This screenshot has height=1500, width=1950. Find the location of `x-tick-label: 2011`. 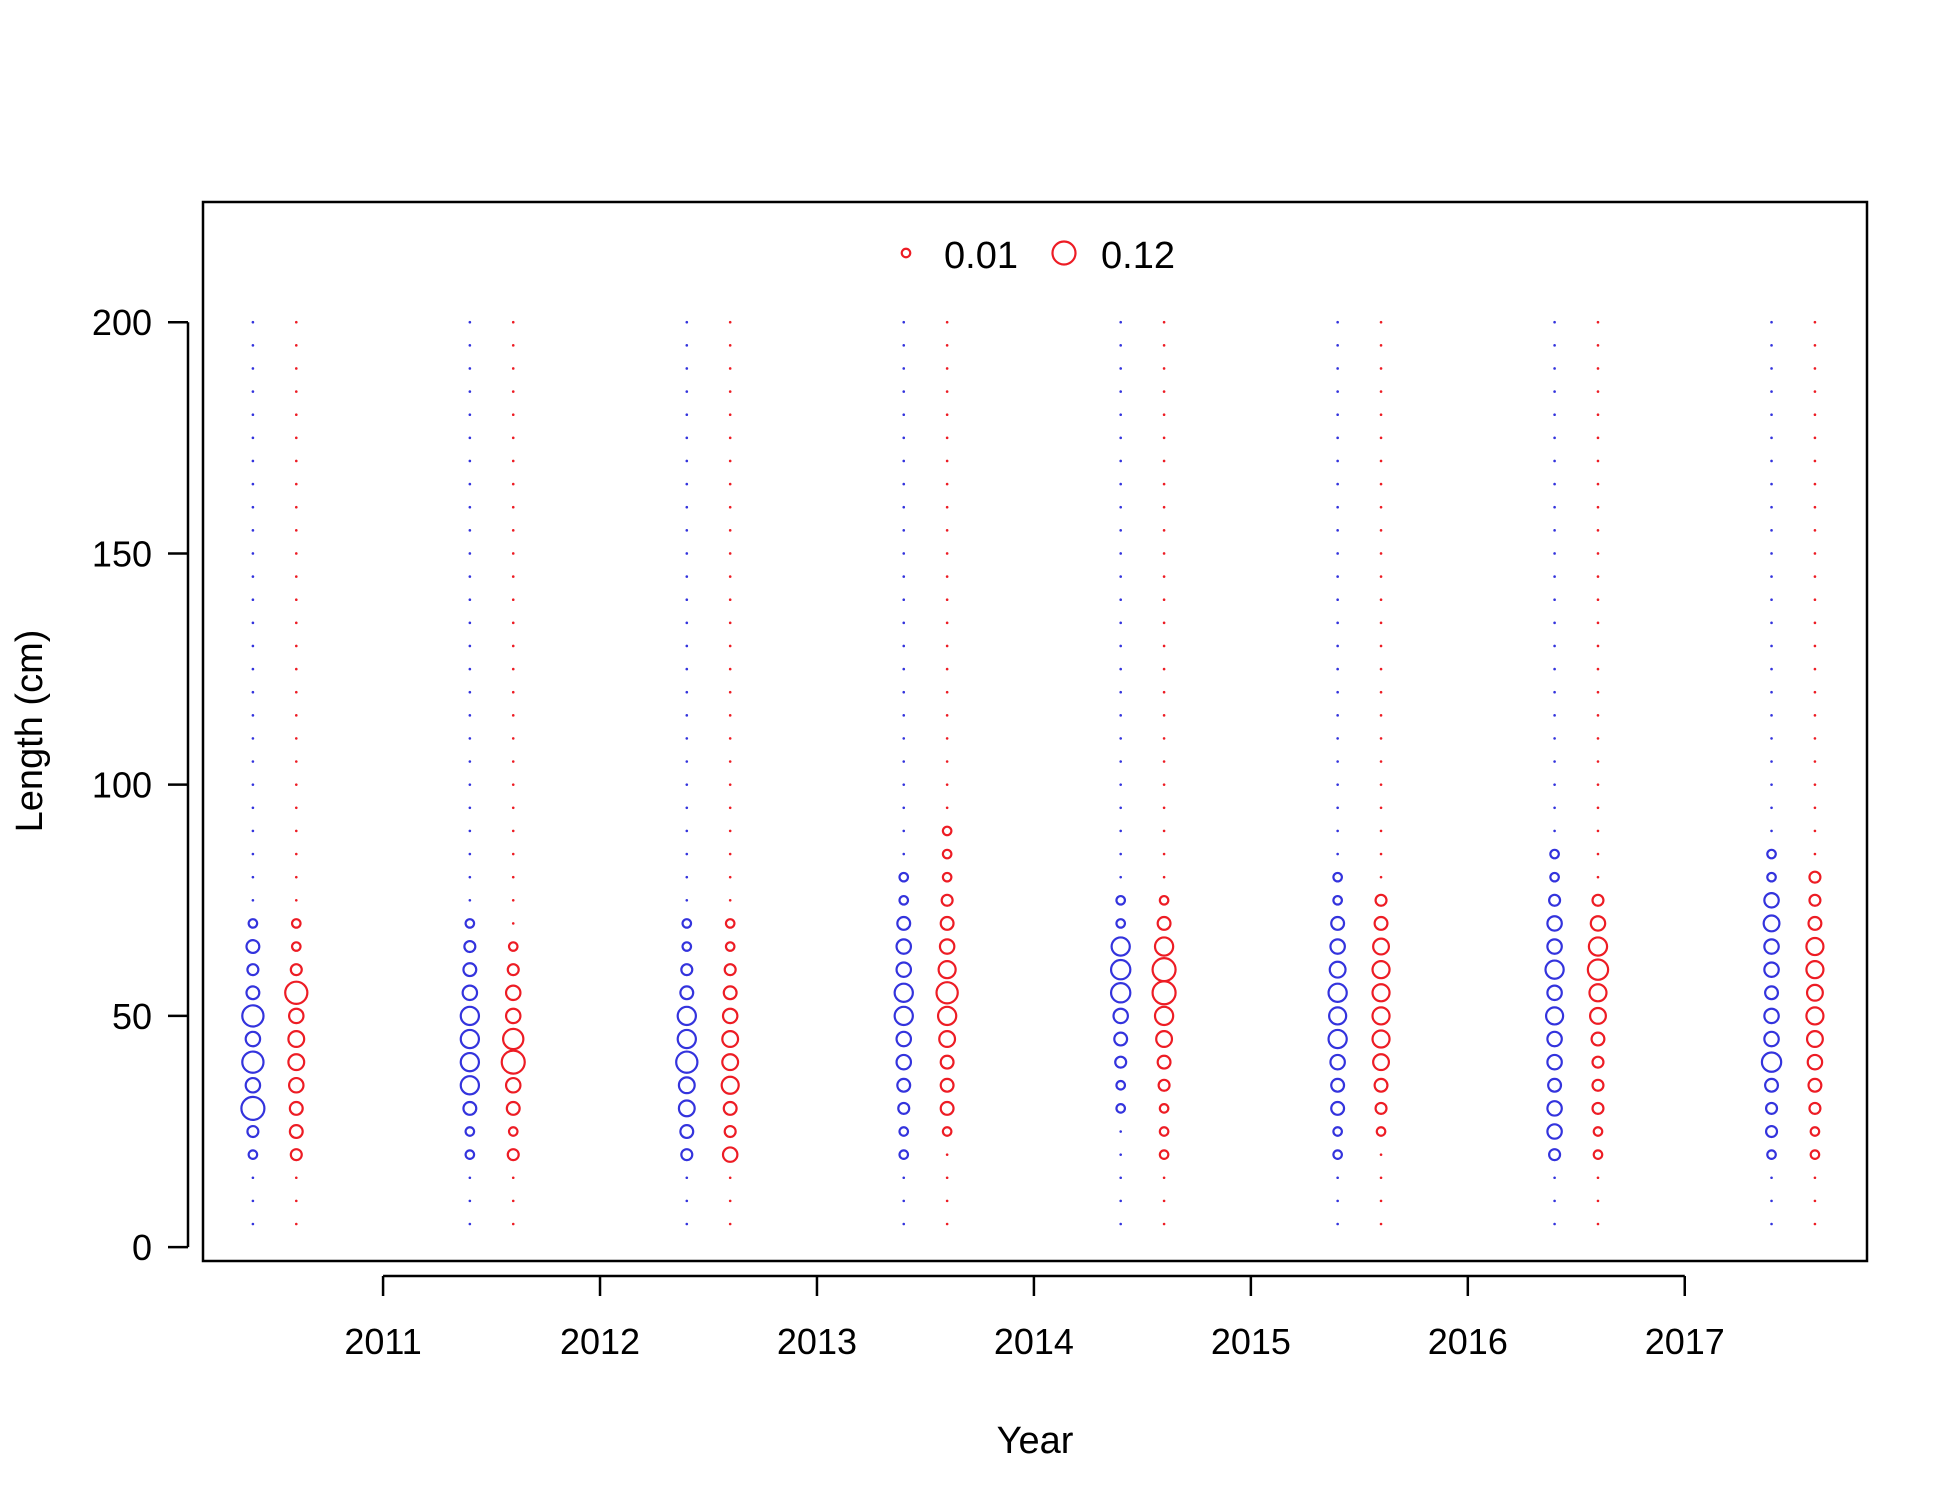

x-tick-label: 2011 is located at coordinates (382, 1341).